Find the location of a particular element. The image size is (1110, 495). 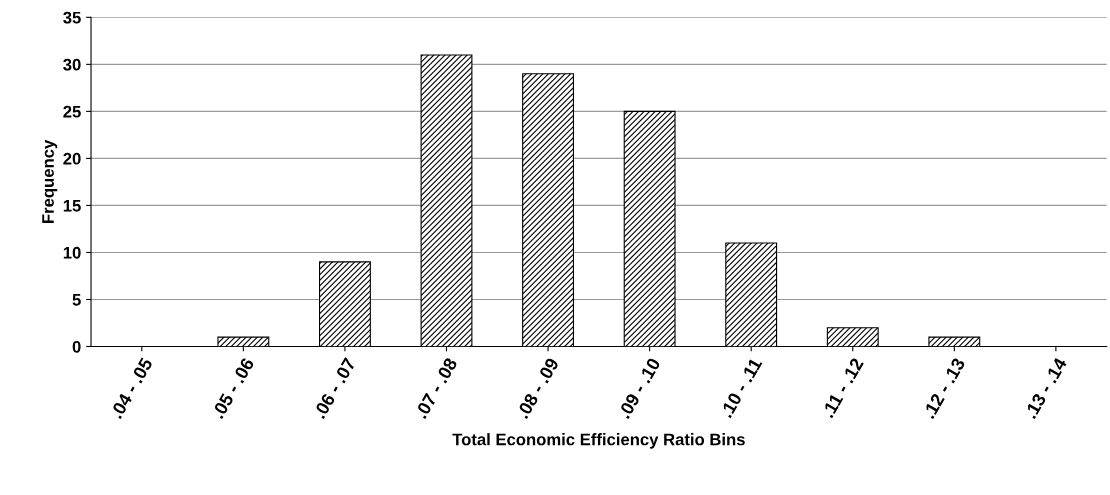

x-tick-label: .07 - .08 is located at coordinates (436, 388).